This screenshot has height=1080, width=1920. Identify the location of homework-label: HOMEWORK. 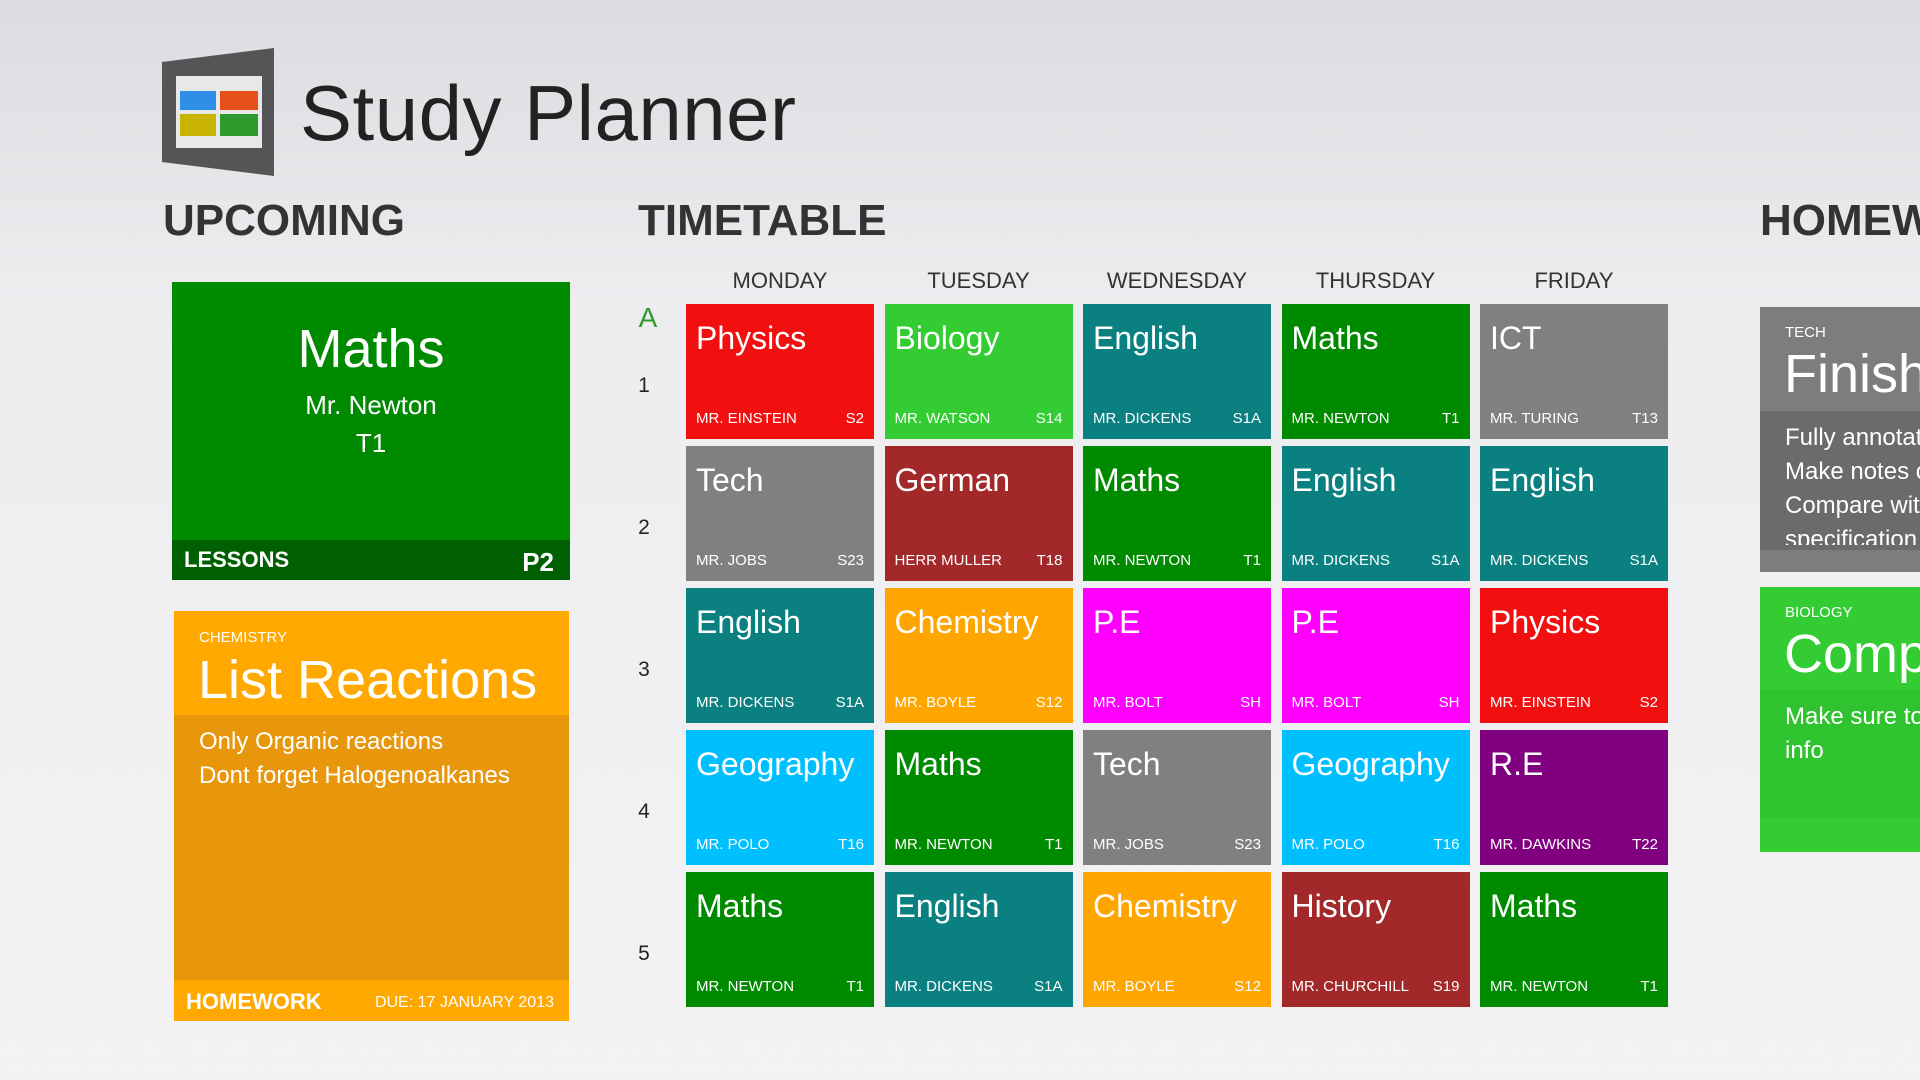
(254, 1001).